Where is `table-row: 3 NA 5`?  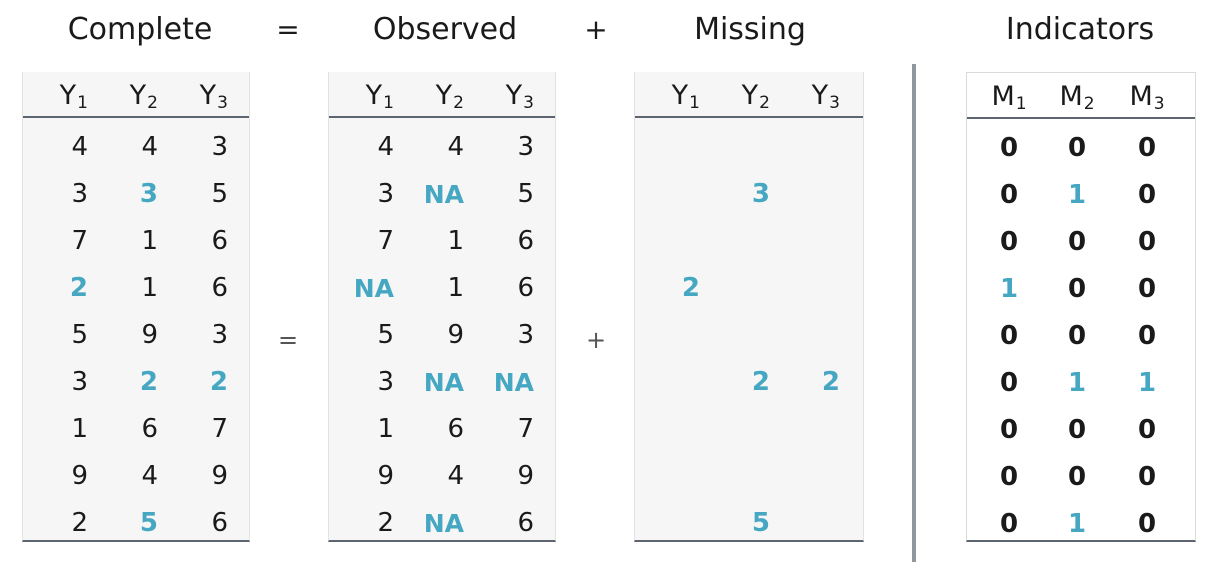 table-row: 3 NA 5 is located at coordinates (442, 194).